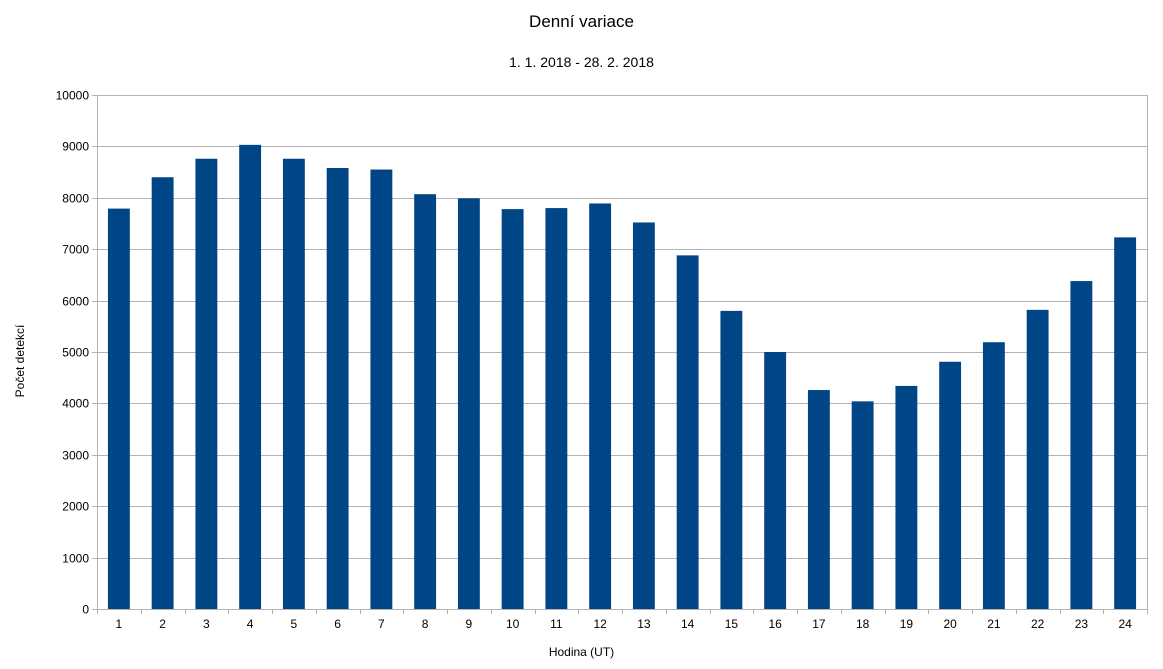  Describe the element at coordinates (1038, 624) in the screenshot. I see `x-tick-label: 22` at that location.